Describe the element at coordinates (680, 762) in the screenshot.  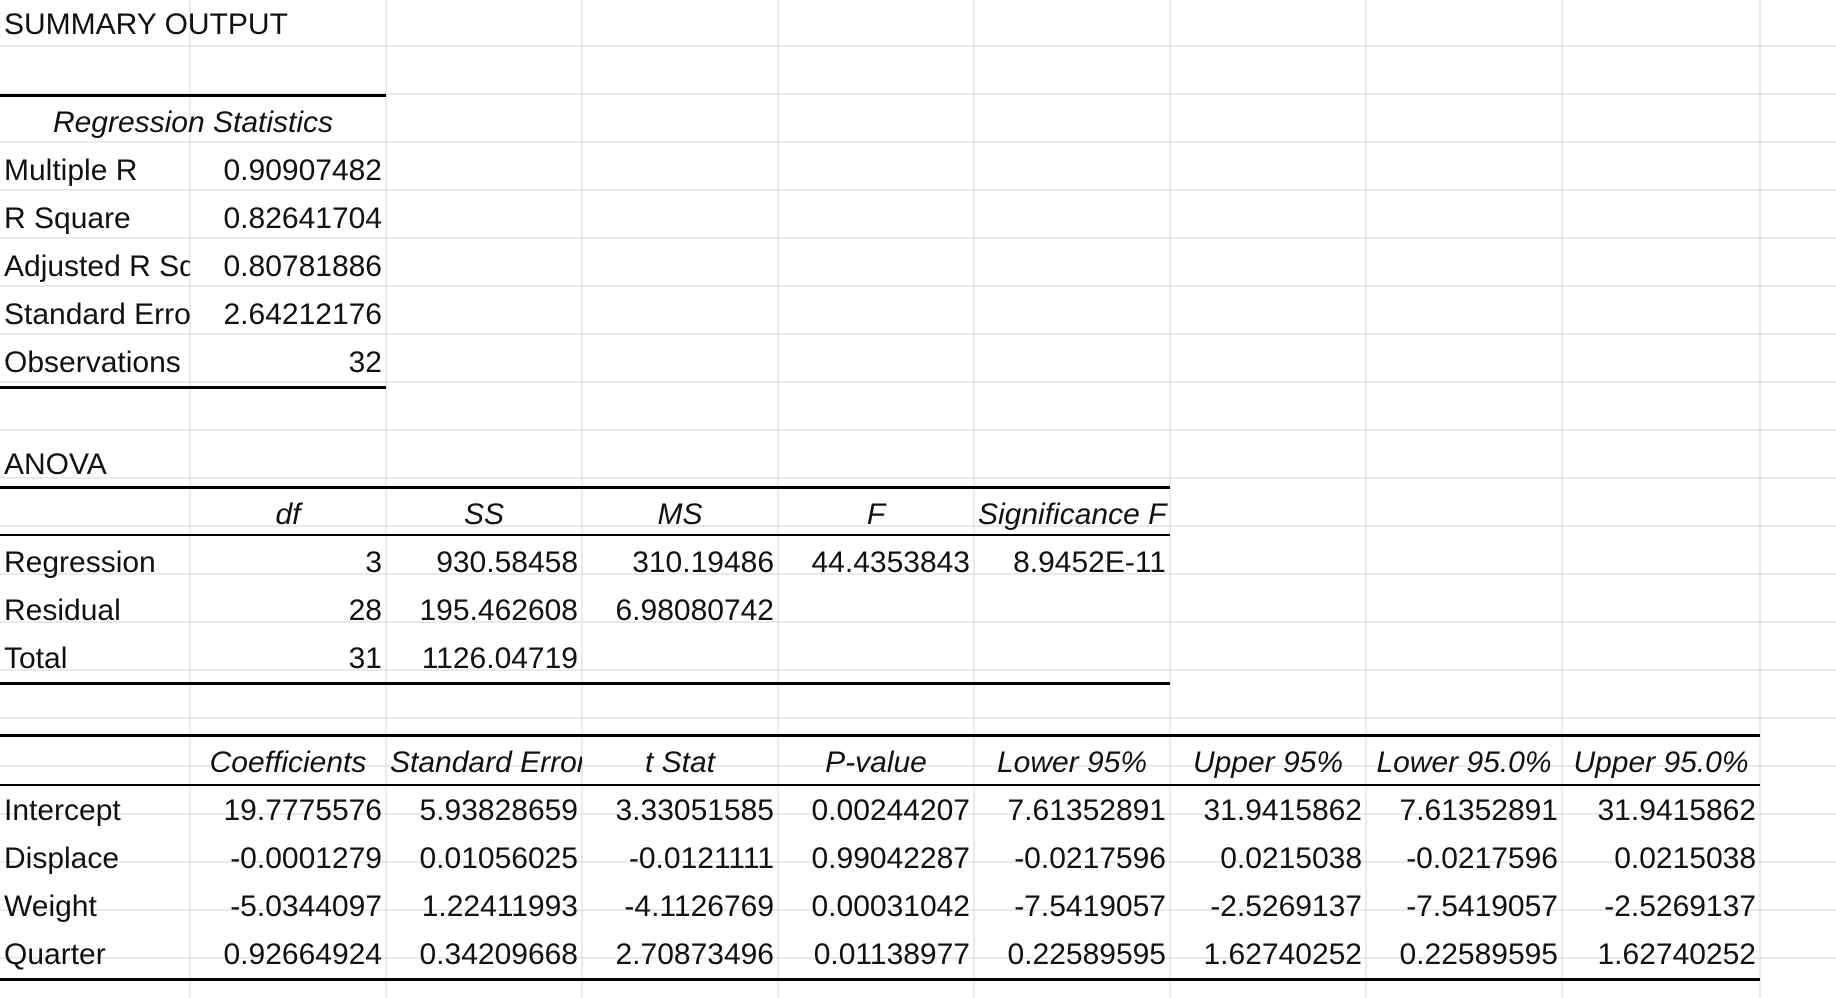
I see `coef-header-cell: t Stat` at that location.